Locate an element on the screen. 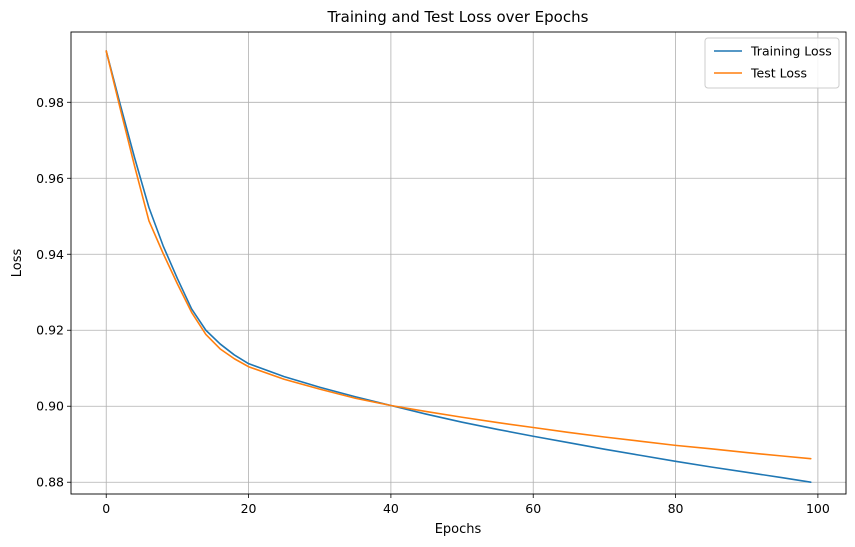  x-tick-label: 60 is located at coordinates (533, 508).